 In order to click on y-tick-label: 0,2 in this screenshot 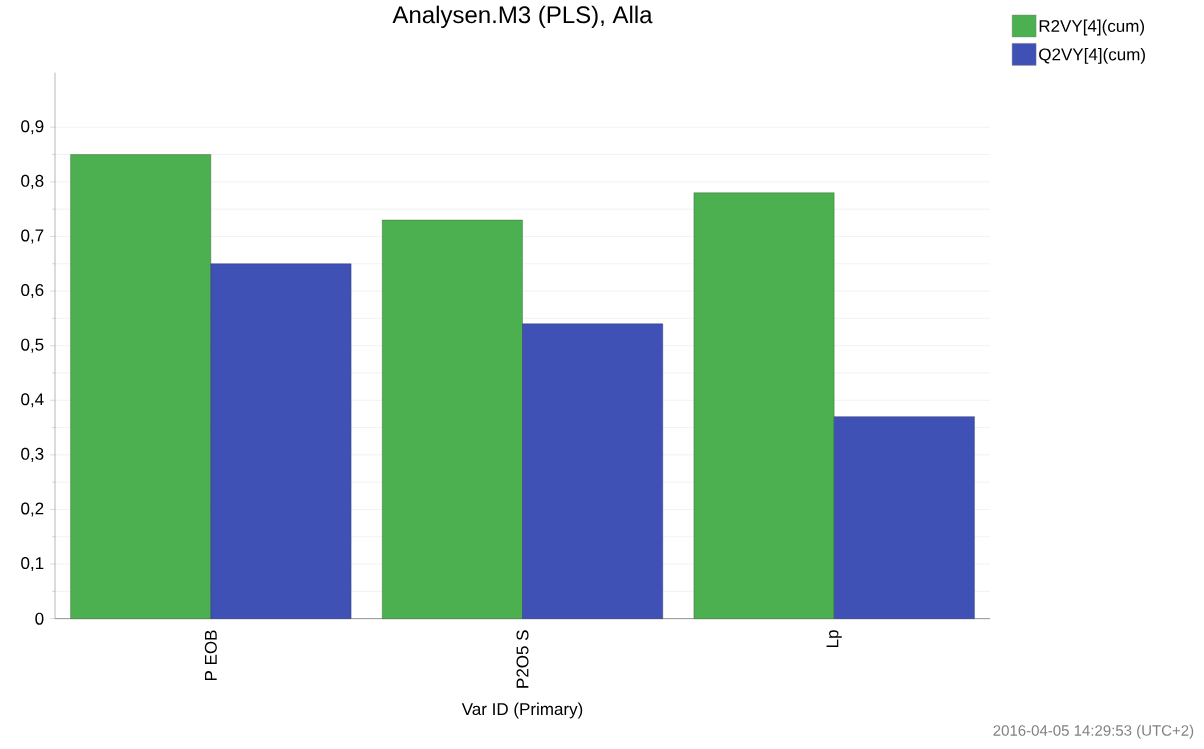, I will do `click(32, 509)`.